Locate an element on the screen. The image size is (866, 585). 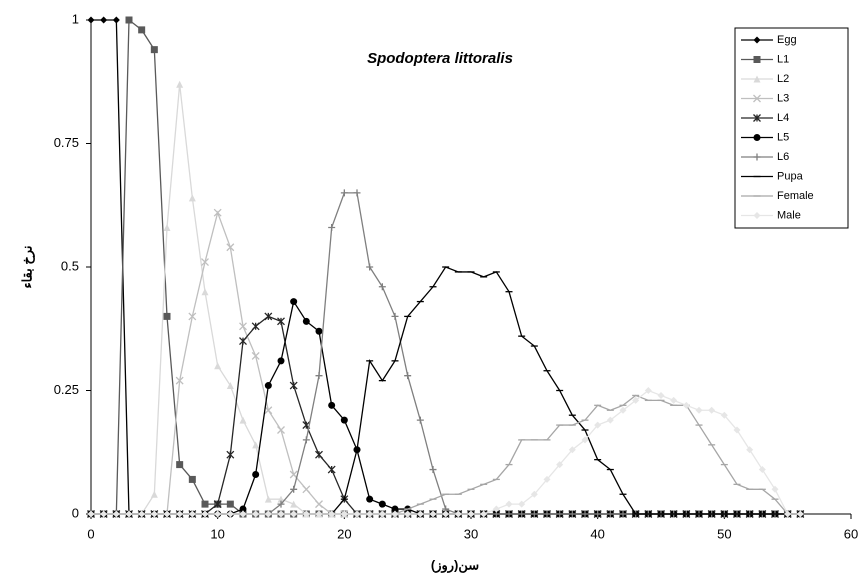
y-tick-label: 0.25 is located at coordinates (66, 389).